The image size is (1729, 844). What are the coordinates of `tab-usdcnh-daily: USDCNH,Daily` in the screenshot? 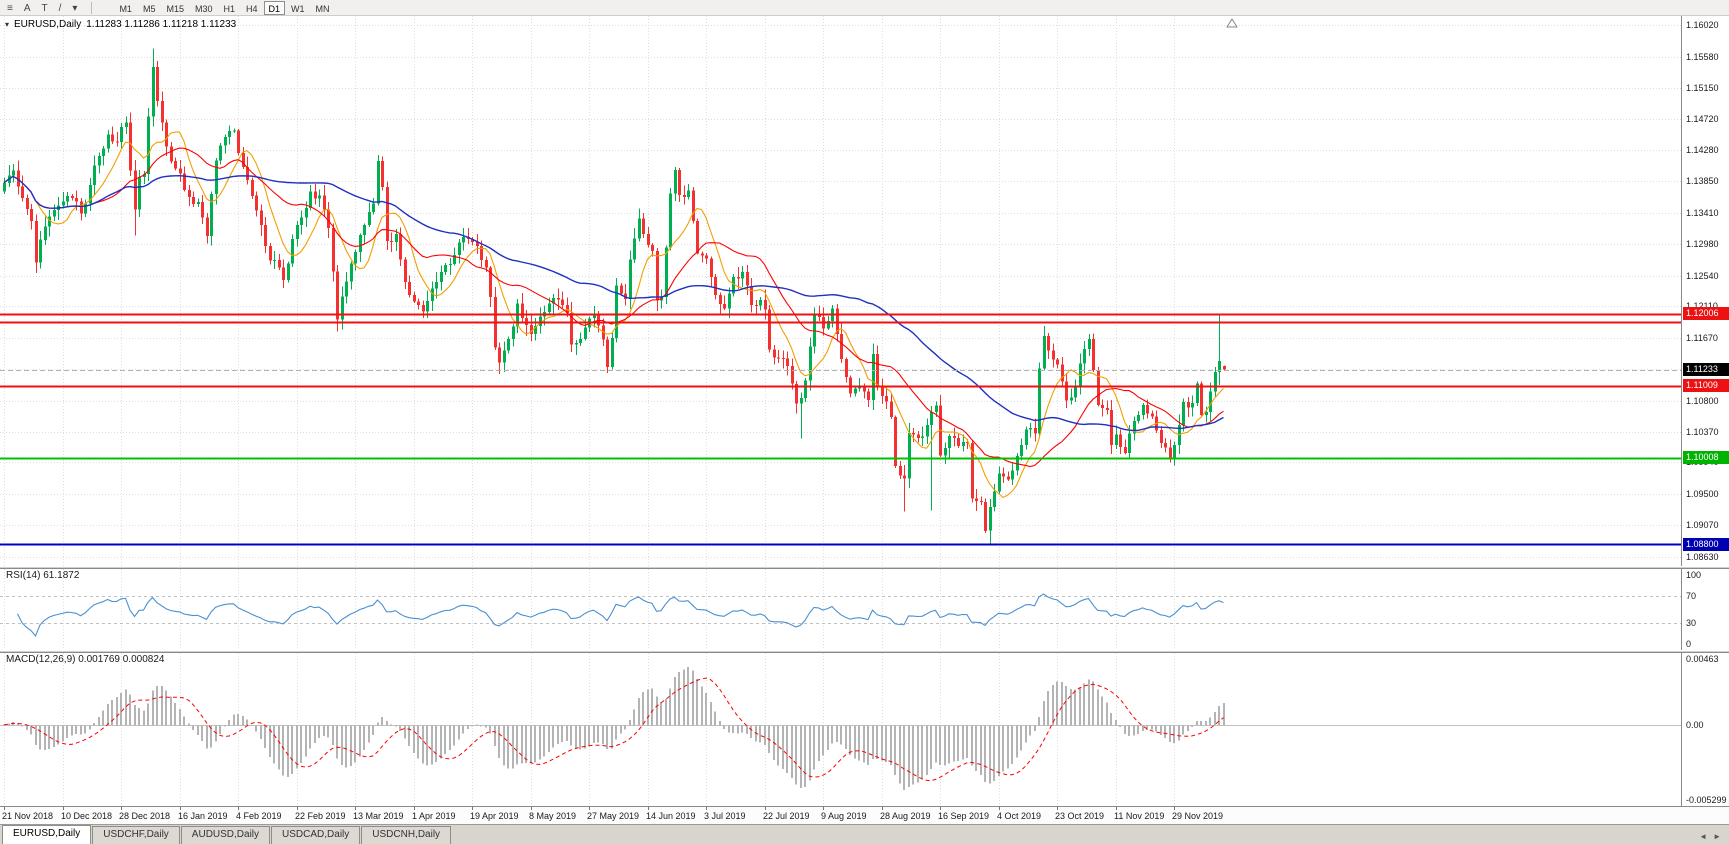 It's located at (406, 835).